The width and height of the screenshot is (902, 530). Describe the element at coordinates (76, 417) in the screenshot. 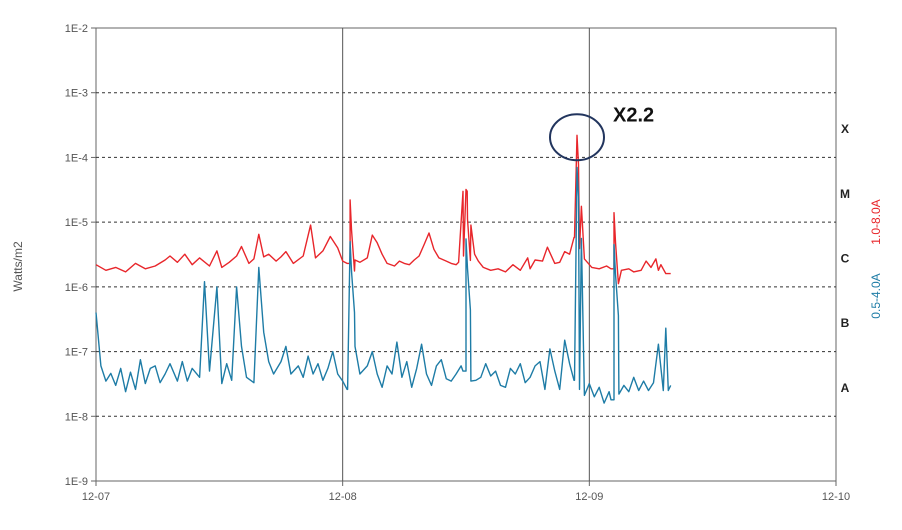

I see `y-tick-label: 1E-8` at that location.